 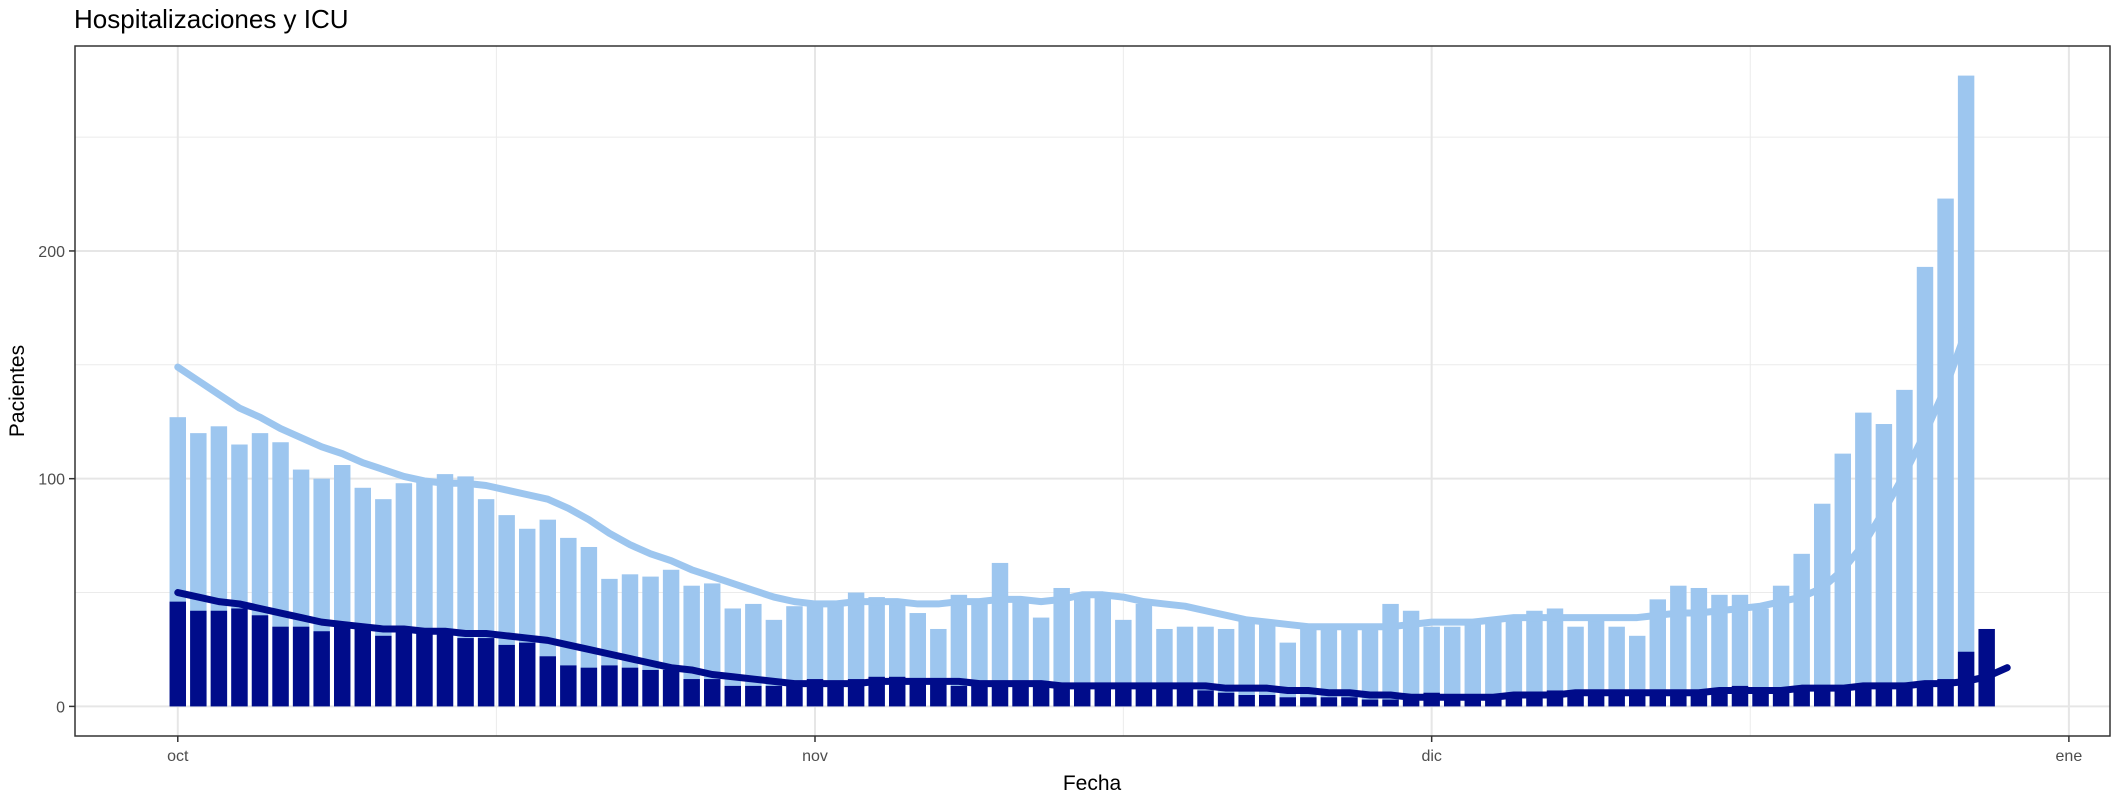 I want to click on x-tick-label: dic, so click(x=1431, y=756).